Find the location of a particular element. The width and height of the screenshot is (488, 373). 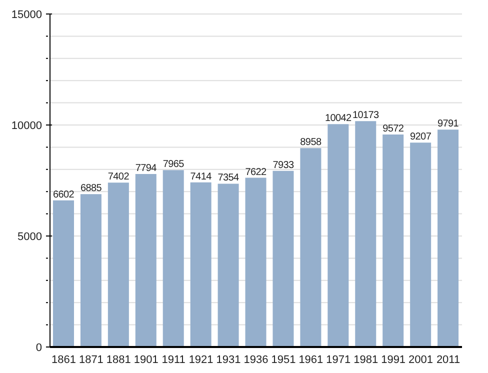

x-tick-label: 1931 is located at coordinates (228, 360).